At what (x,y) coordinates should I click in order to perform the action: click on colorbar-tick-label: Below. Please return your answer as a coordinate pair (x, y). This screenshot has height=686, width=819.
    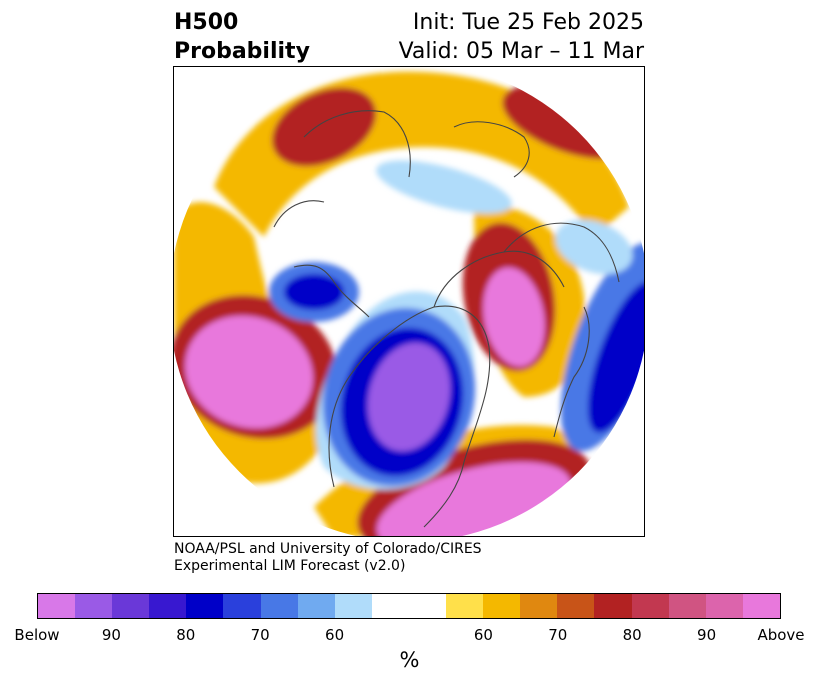
    Looking at the image, I should click on (37, 635).